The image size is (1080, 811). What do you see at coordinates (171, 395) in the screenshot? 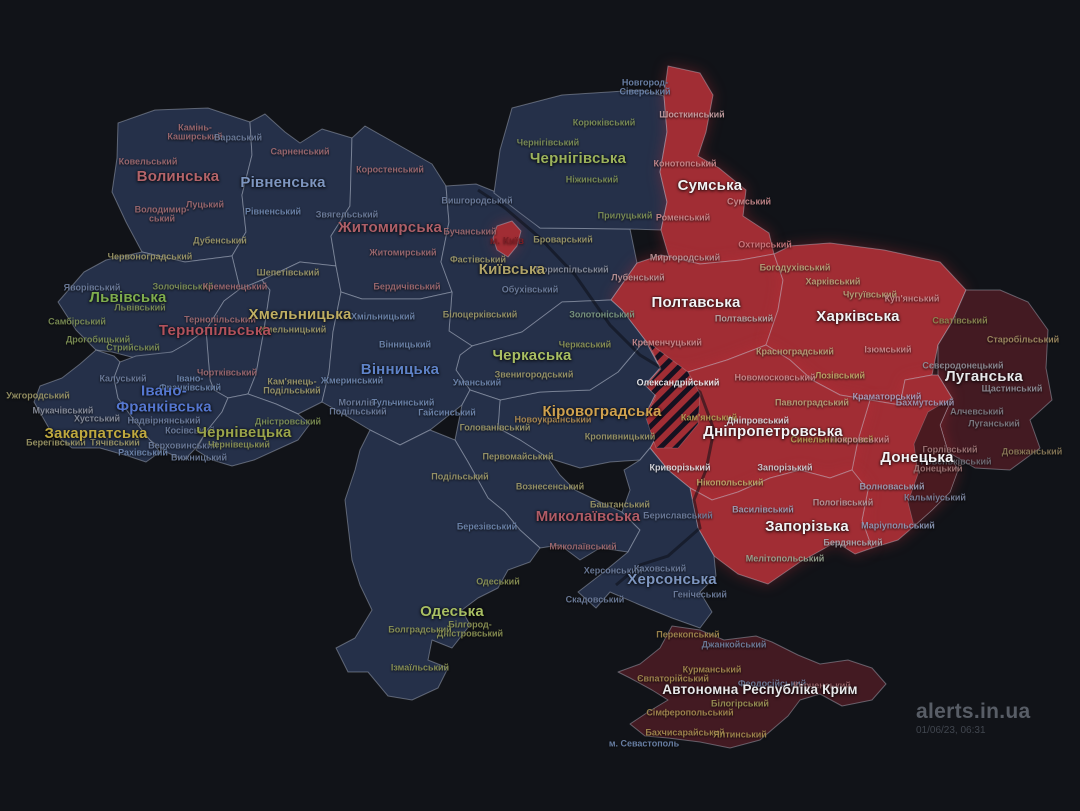
I see `region-ivano_frankivsk` at bounding box center [171, 395].